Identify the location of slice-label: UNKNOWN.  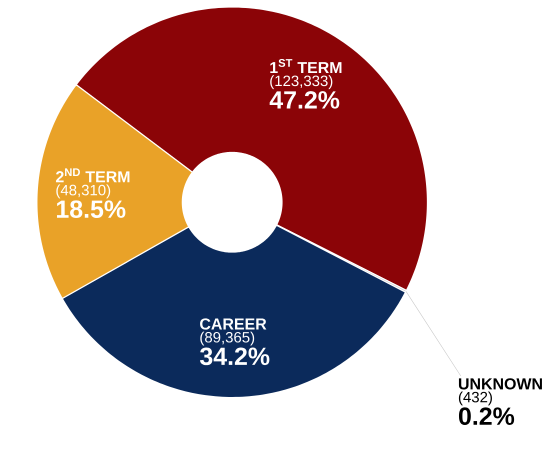
(500, 384).